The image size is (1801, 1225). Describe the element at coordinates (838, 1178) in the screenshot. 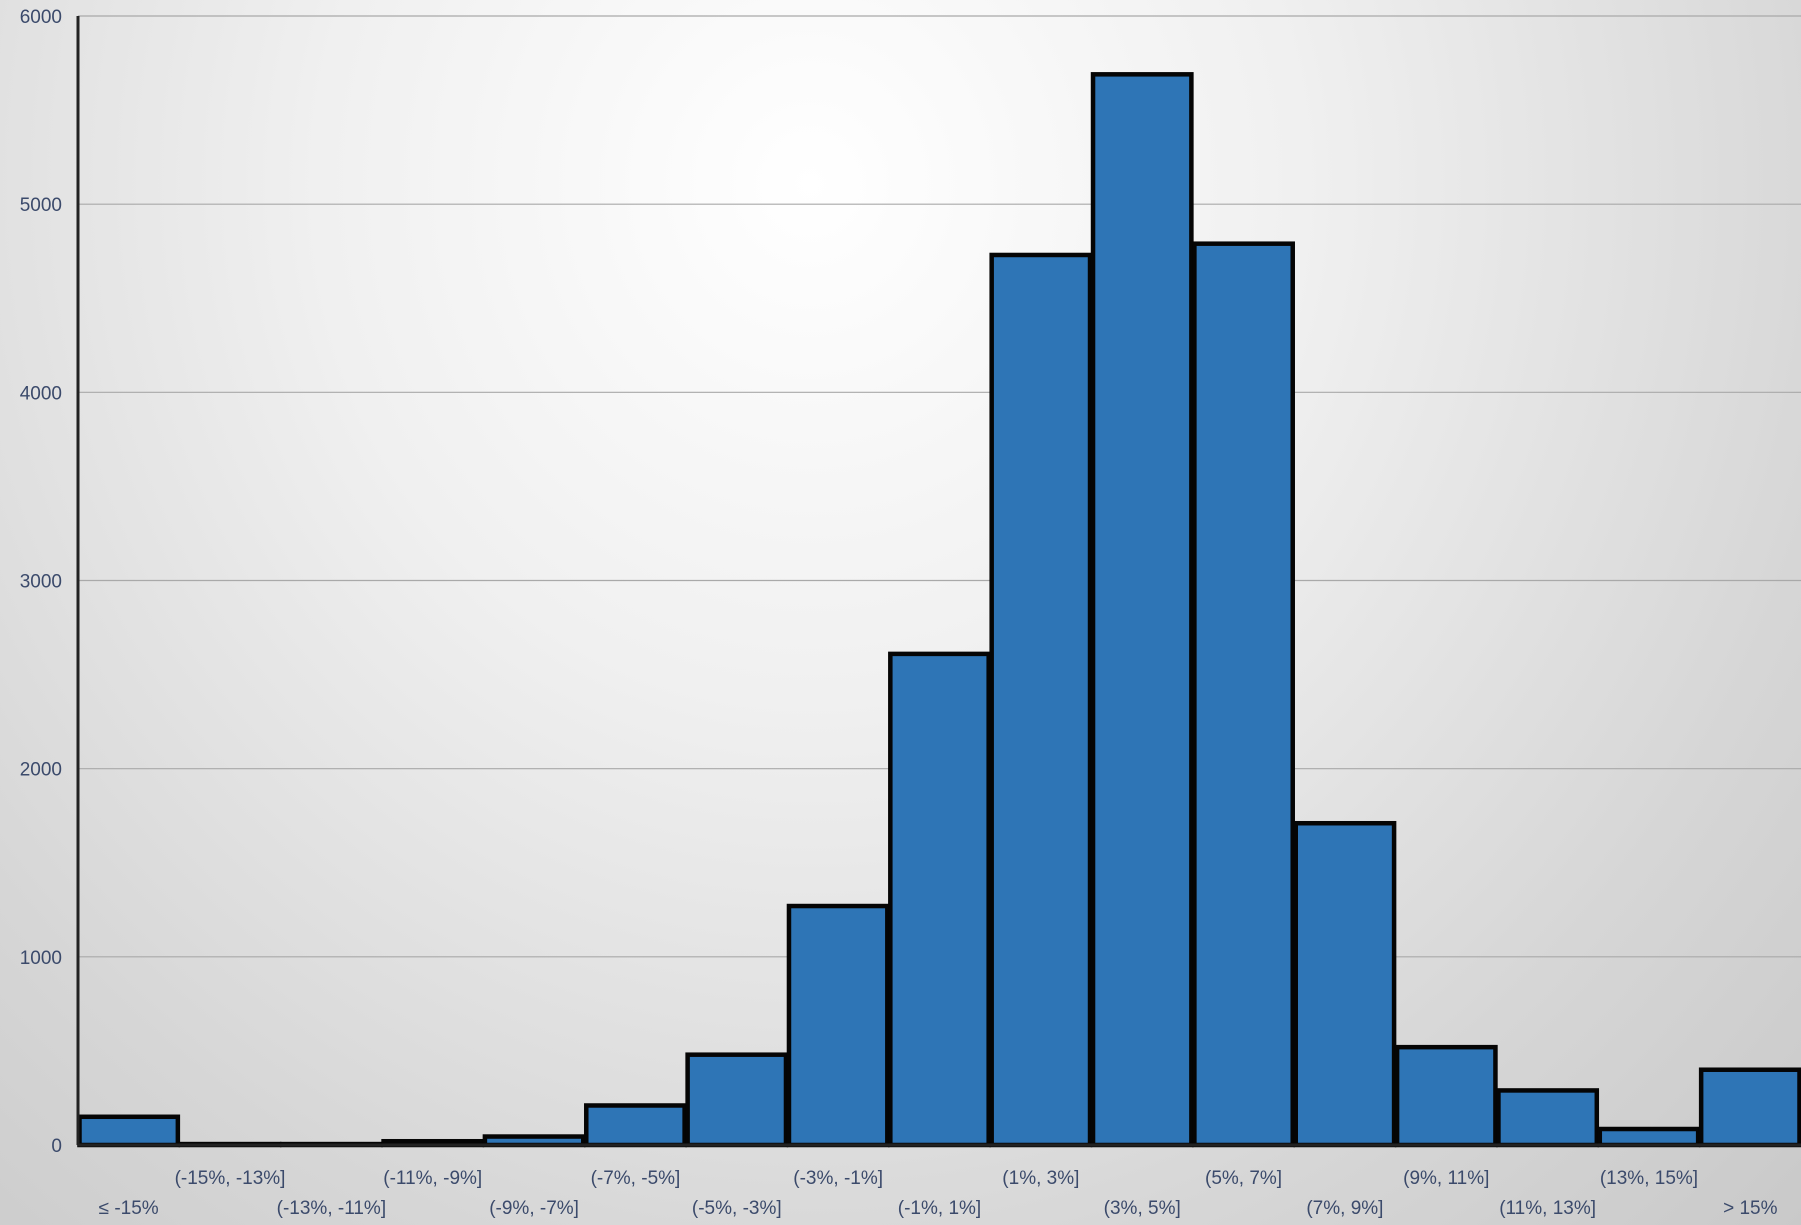

I see `x-tick-label: (-3%, -1%]` at that location.